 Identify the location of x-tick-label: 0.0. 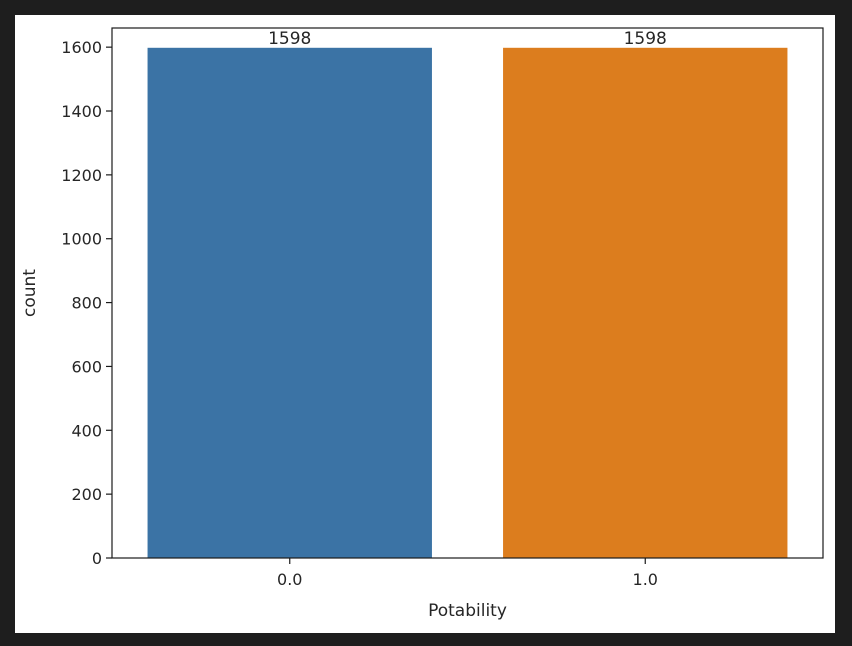
(289, 579).